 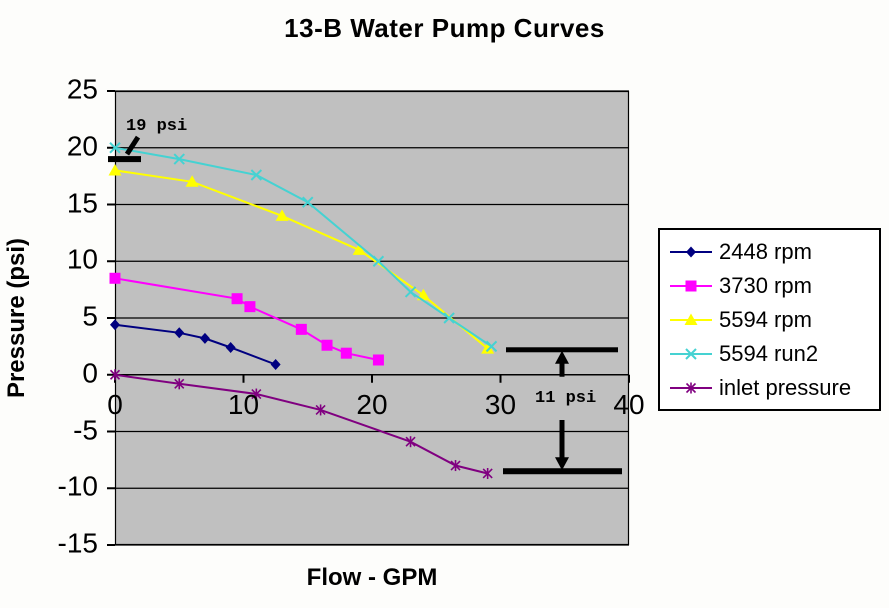 I want to click on annotation-19psi-bar, so click(x=124, y=159).